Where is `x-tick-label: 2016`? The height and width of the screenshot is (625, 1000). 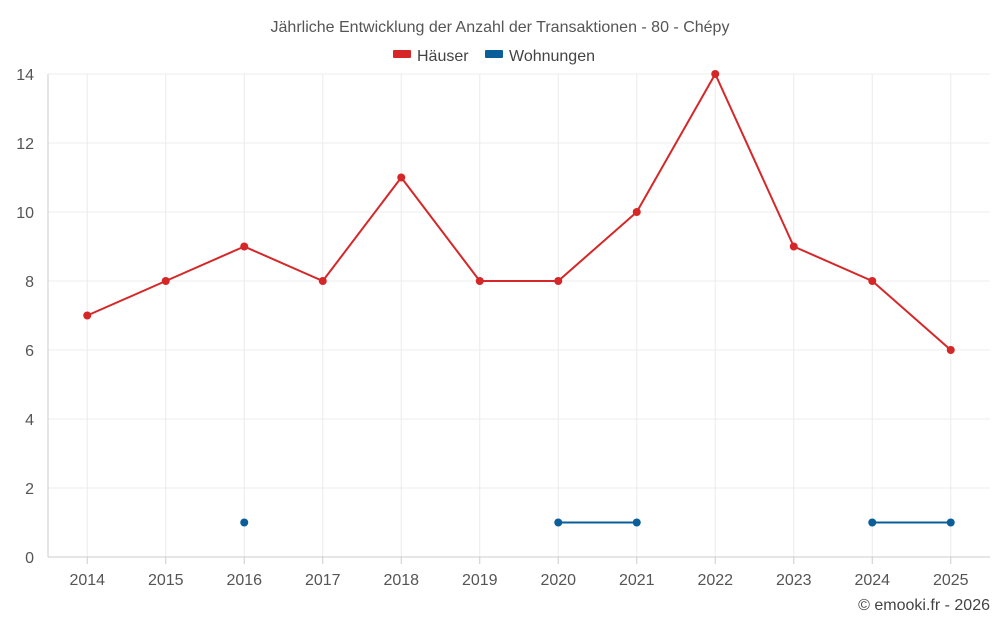 x-tick-label: 2016 is located at coordinates (244, 580).